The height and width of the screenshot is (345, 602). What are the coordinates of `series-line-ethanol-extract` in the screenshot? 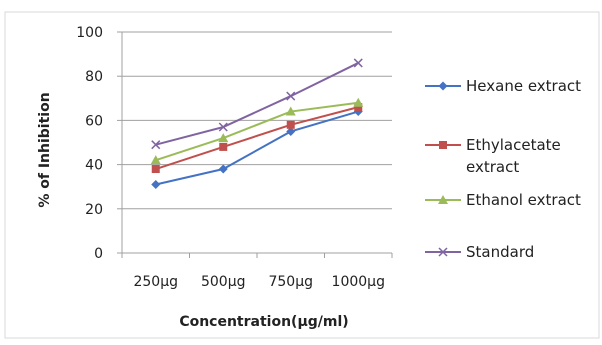 It's located at (257, 131).